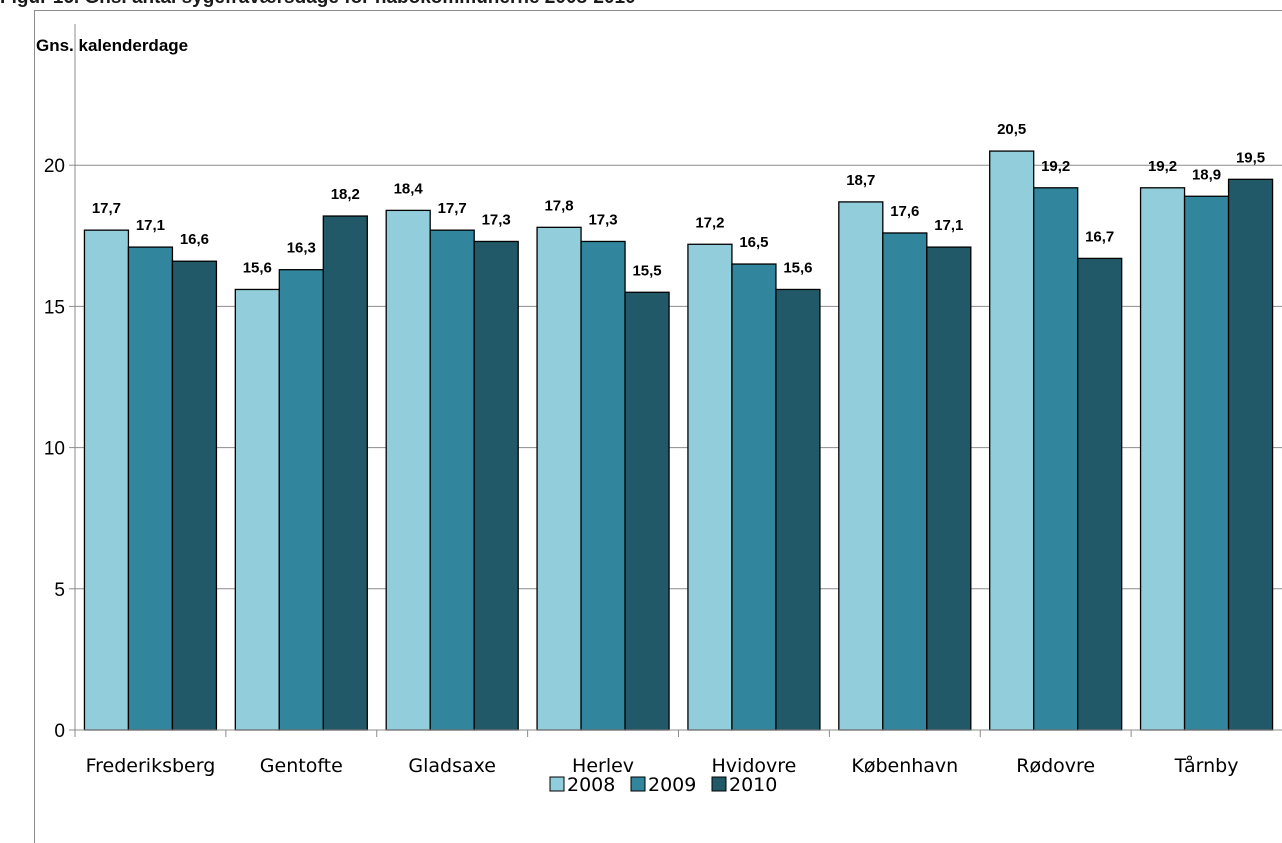  I want to click on x-tick-label: Frederiksberg, so click(151, 766).